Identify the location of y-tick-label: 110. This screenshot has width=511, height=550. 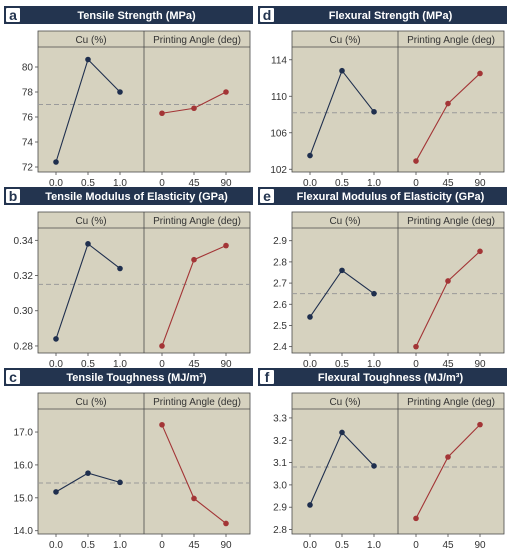
(279, 97).